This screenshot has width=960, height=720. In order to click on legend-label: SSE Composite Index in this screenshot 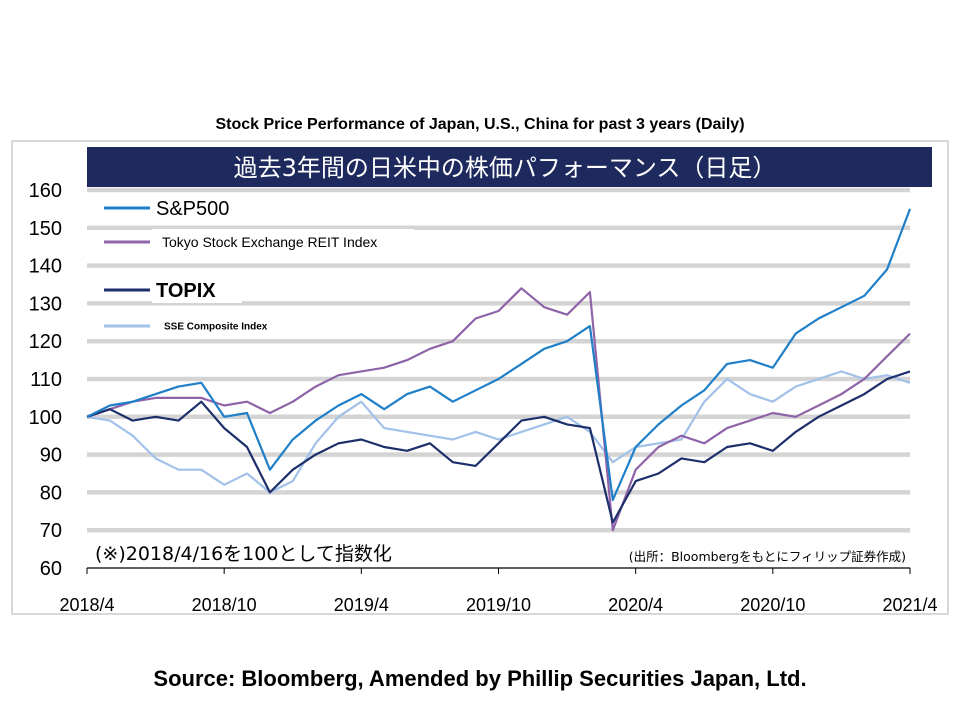, I will do `click(216, 327)`.